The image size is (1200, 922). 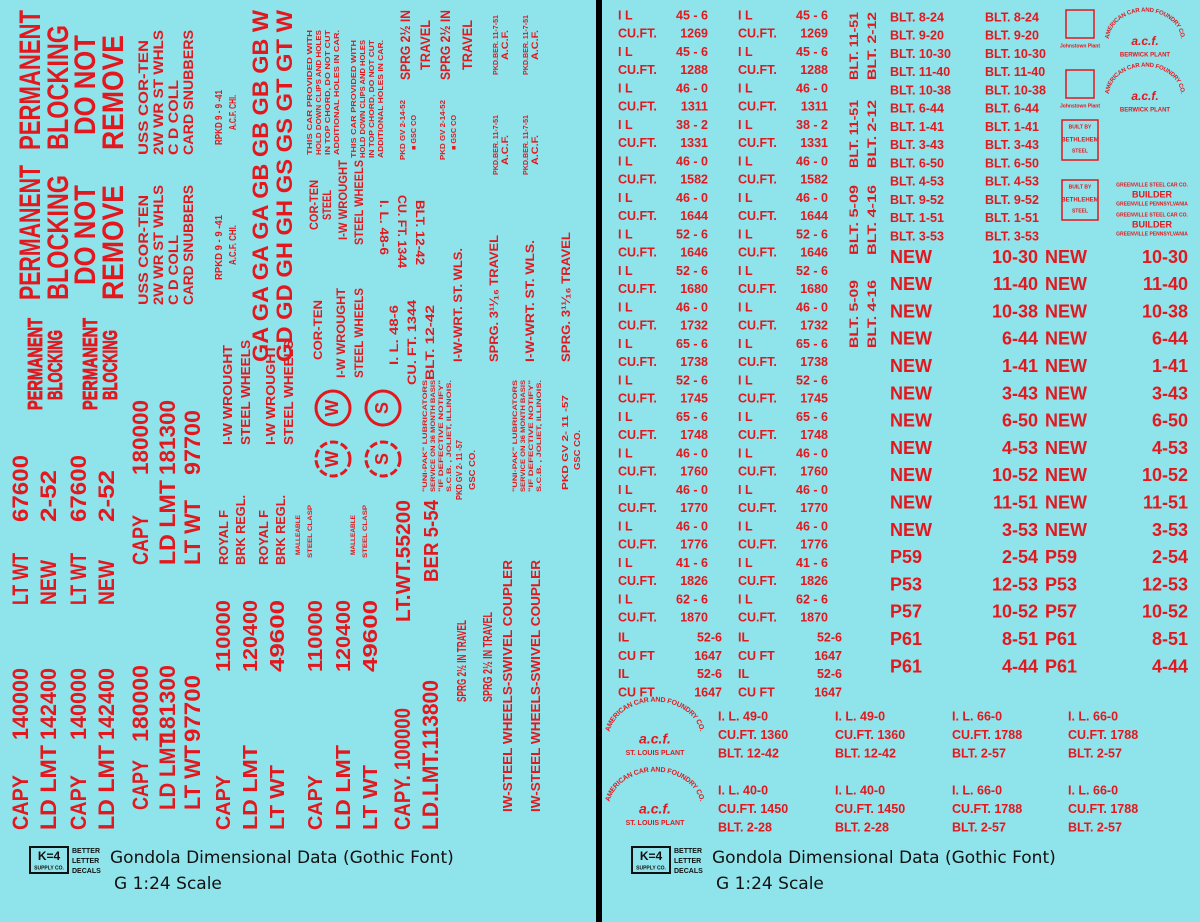 I want to click on stencil-text: LT.WT.55200, so click(x=404, y=561).